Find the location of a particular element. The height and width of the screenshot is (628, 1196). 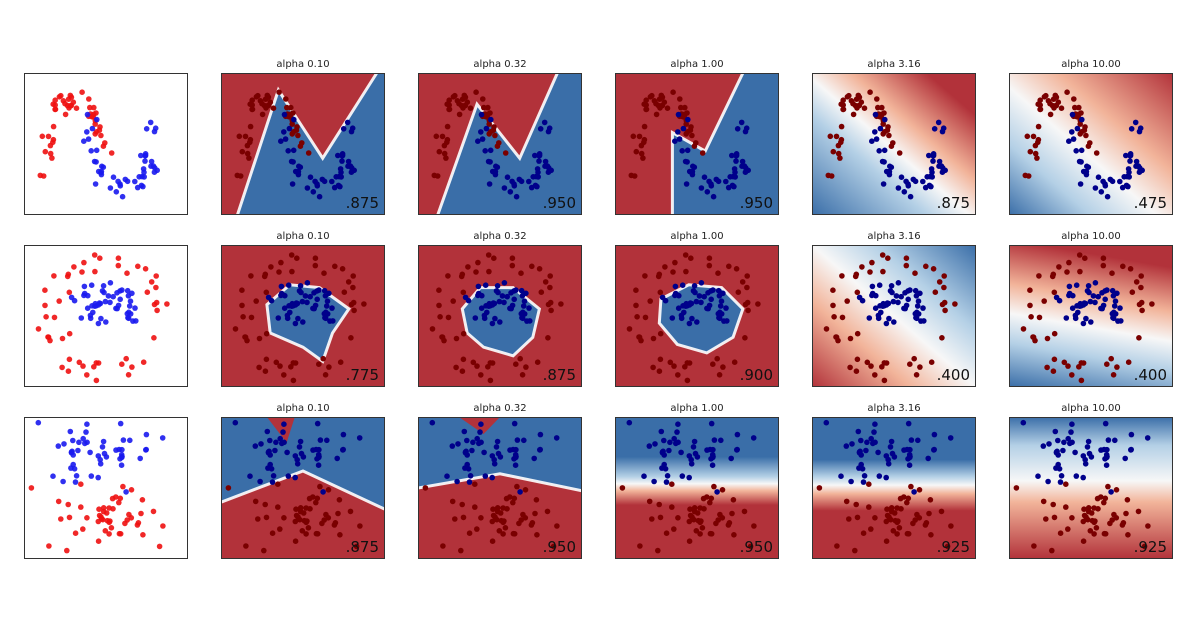

decision-boundary is located at coordinates (303, 490).